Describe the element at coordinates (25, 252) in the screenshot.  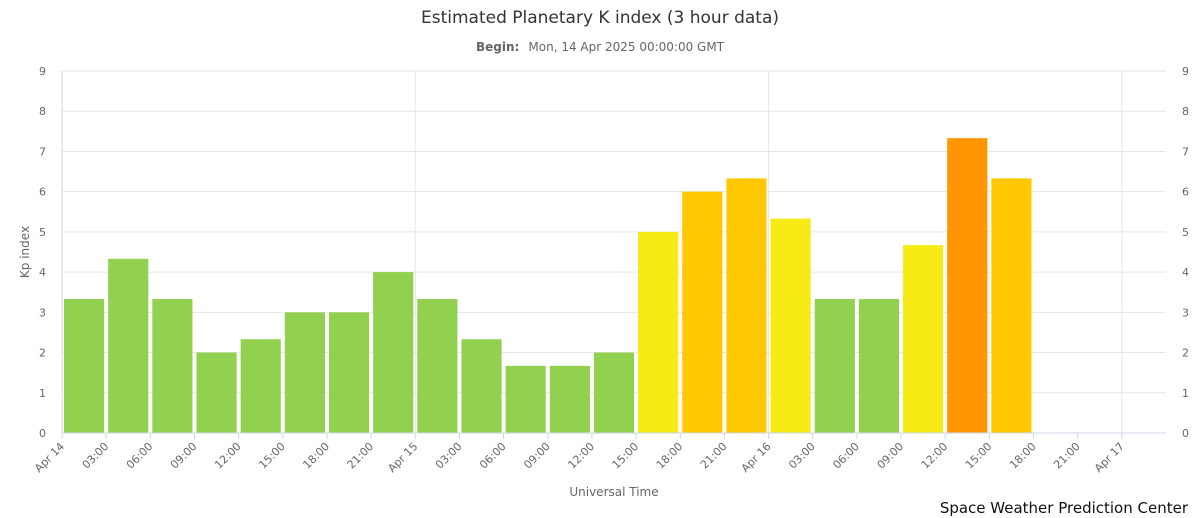
I see `y-axis-title: Kp index` at that location.